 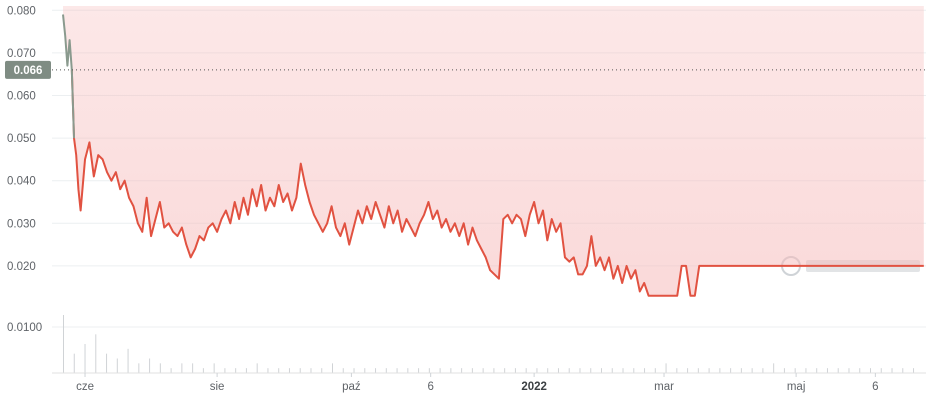 What do you see at coordinates (534, 387) in the screenshot?
I see `x-tick-label: 2022` at bounding box center [534, 387].